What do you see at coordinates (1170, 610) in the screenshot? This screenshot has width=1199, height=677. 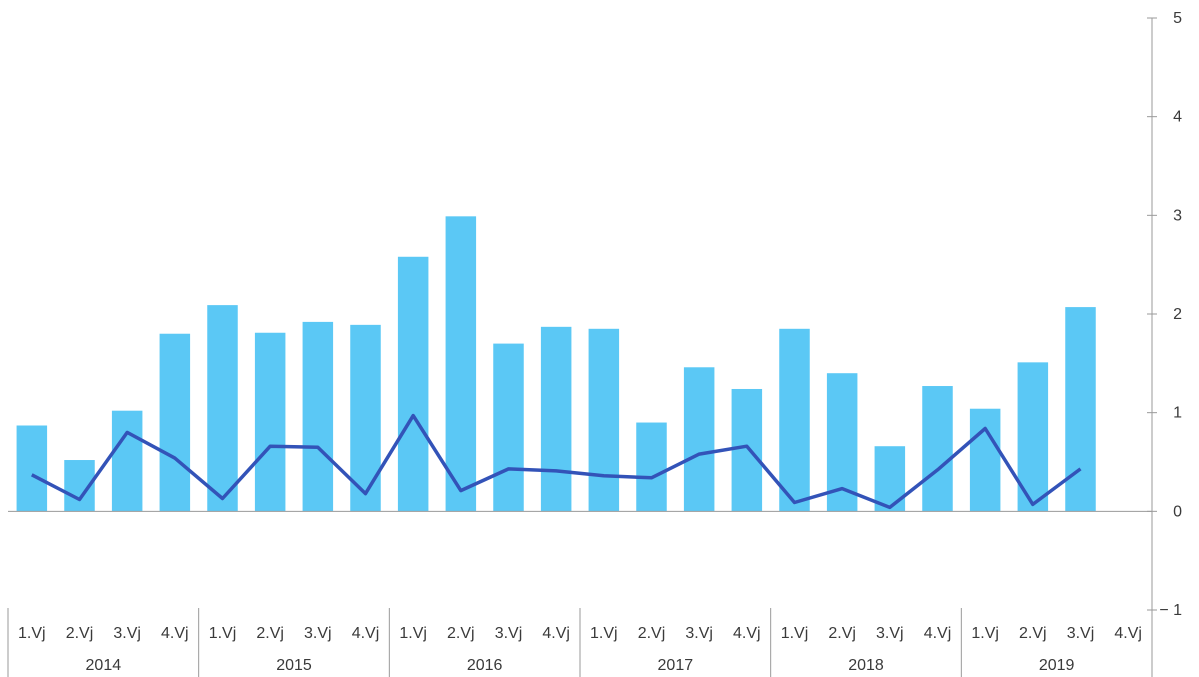 I see `y-tick-label: − 1` at bounding box center [1170, 610].